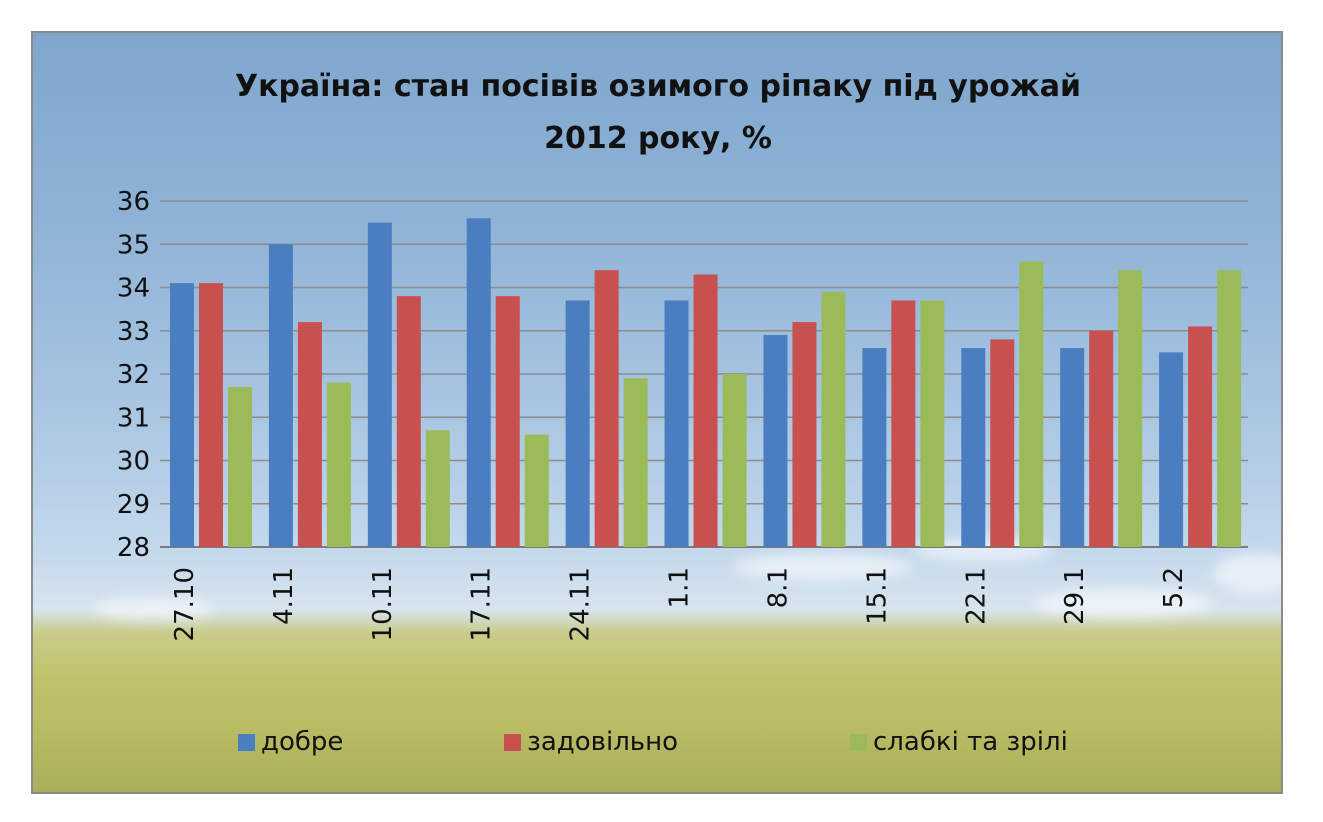  I want to click on y-tick-label: 31, so click(133, 418).